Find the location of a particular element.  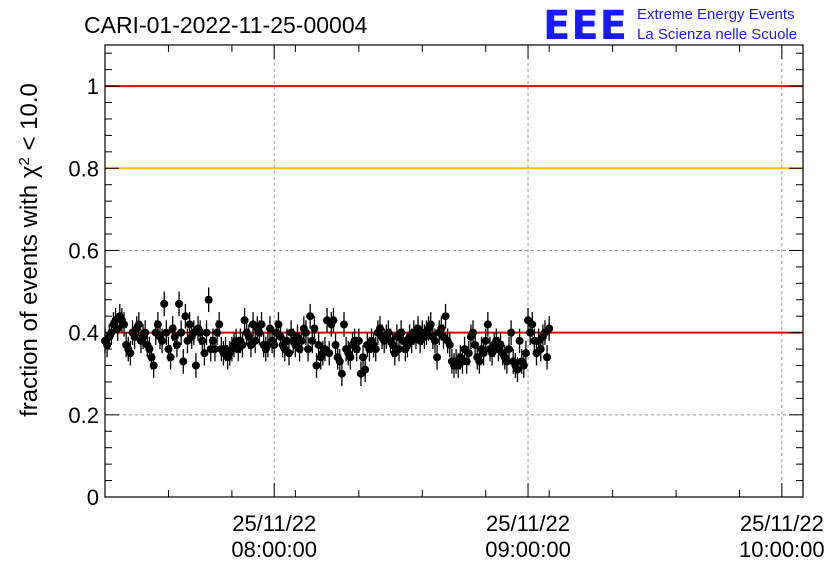

y-tick-label: 0 is located at coordinates (93, 497).